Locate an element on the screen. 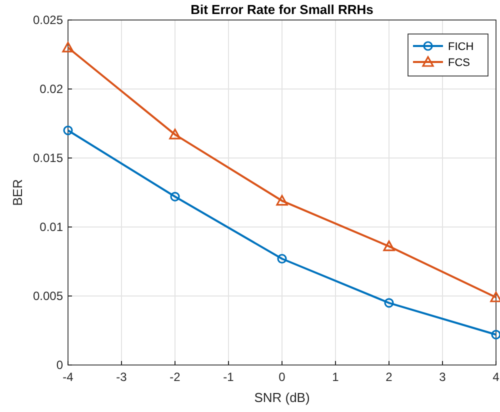 The image size is (500, 412). x-tick-label: -3 is located at coordinates (122, 377).